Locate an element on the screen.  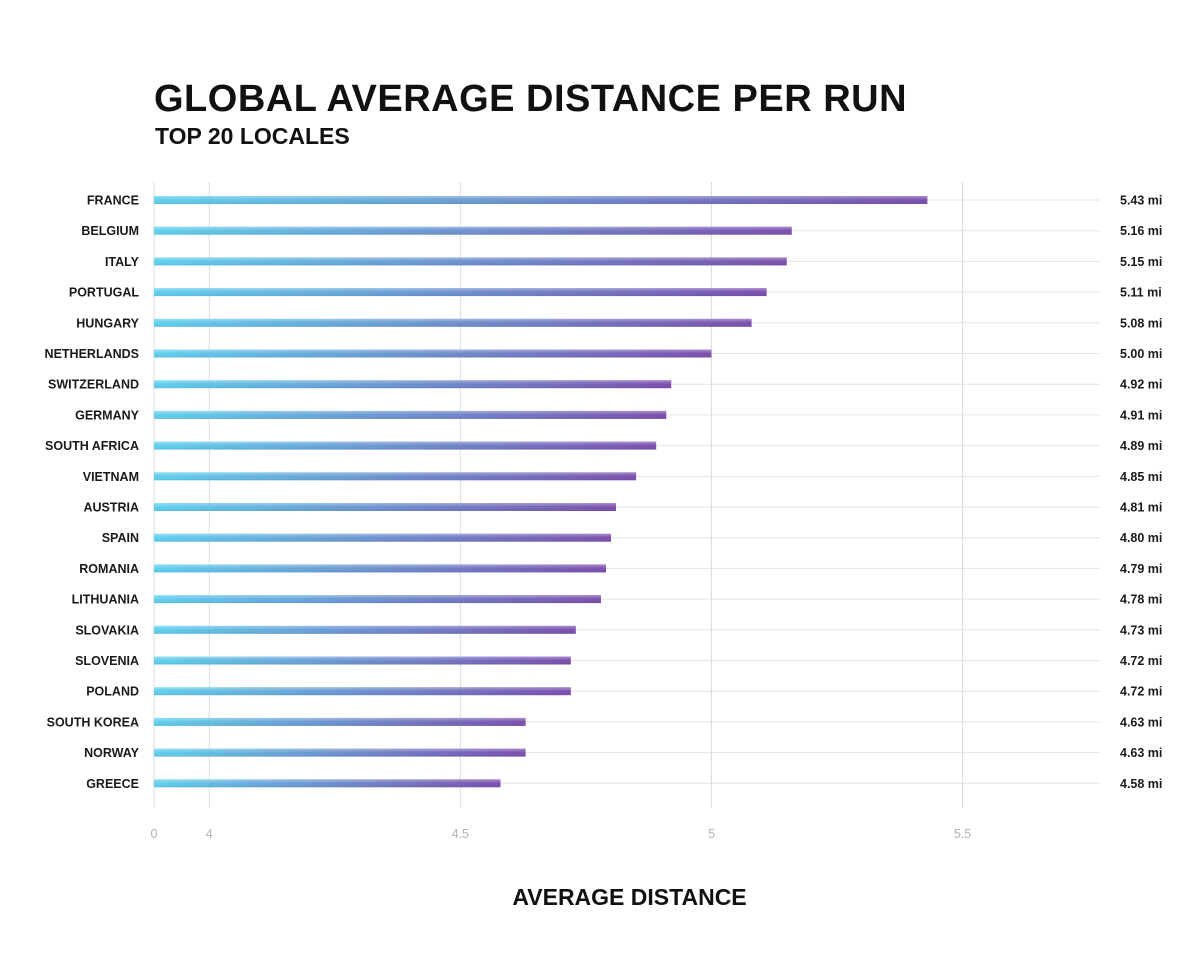
category-label: HUNGARY is located at coordinates (107, 323).